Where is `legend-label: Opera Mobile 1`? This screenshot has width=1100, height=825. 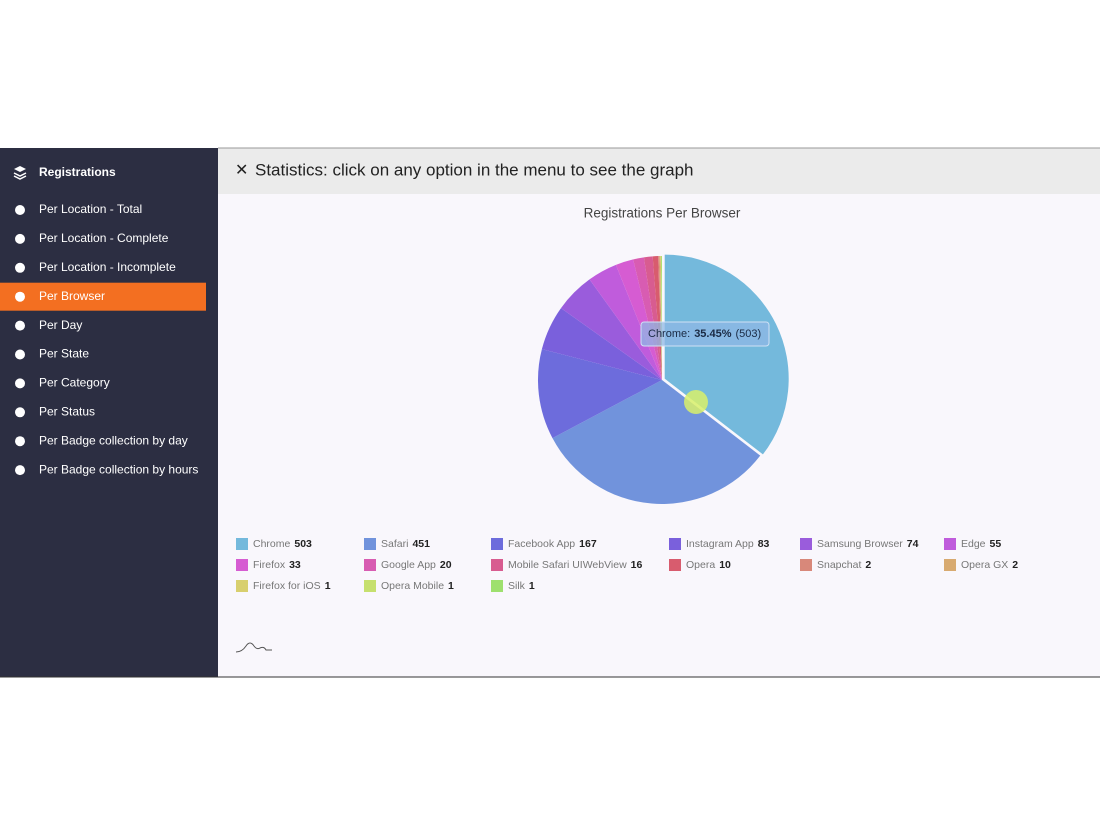 legend-label: Opera Mobile 1 is located at coordinates (417, 586).